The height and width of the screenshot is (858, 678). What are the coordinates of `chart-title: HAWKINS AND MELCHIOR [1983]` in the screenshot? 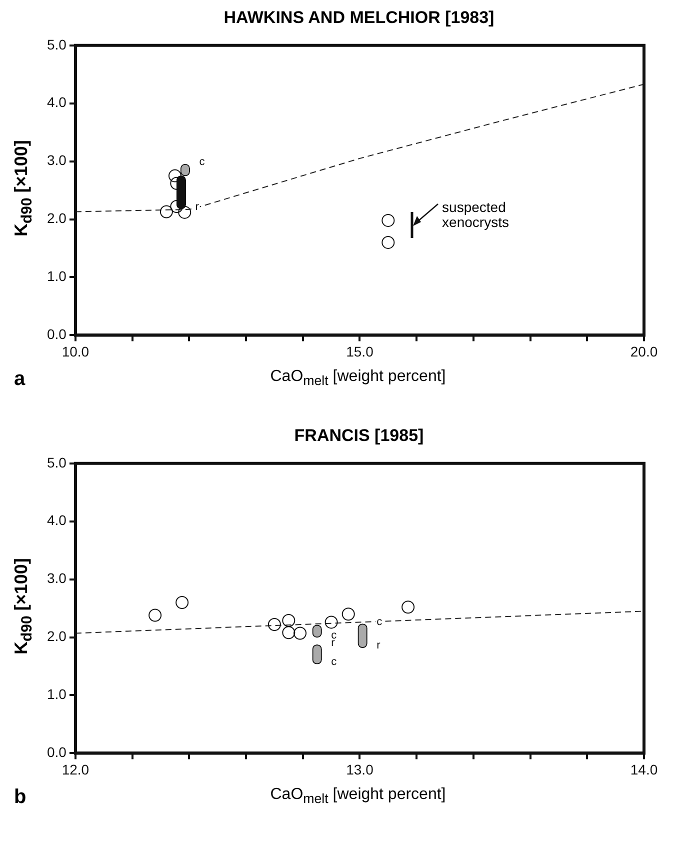 It's located at (359, 18).